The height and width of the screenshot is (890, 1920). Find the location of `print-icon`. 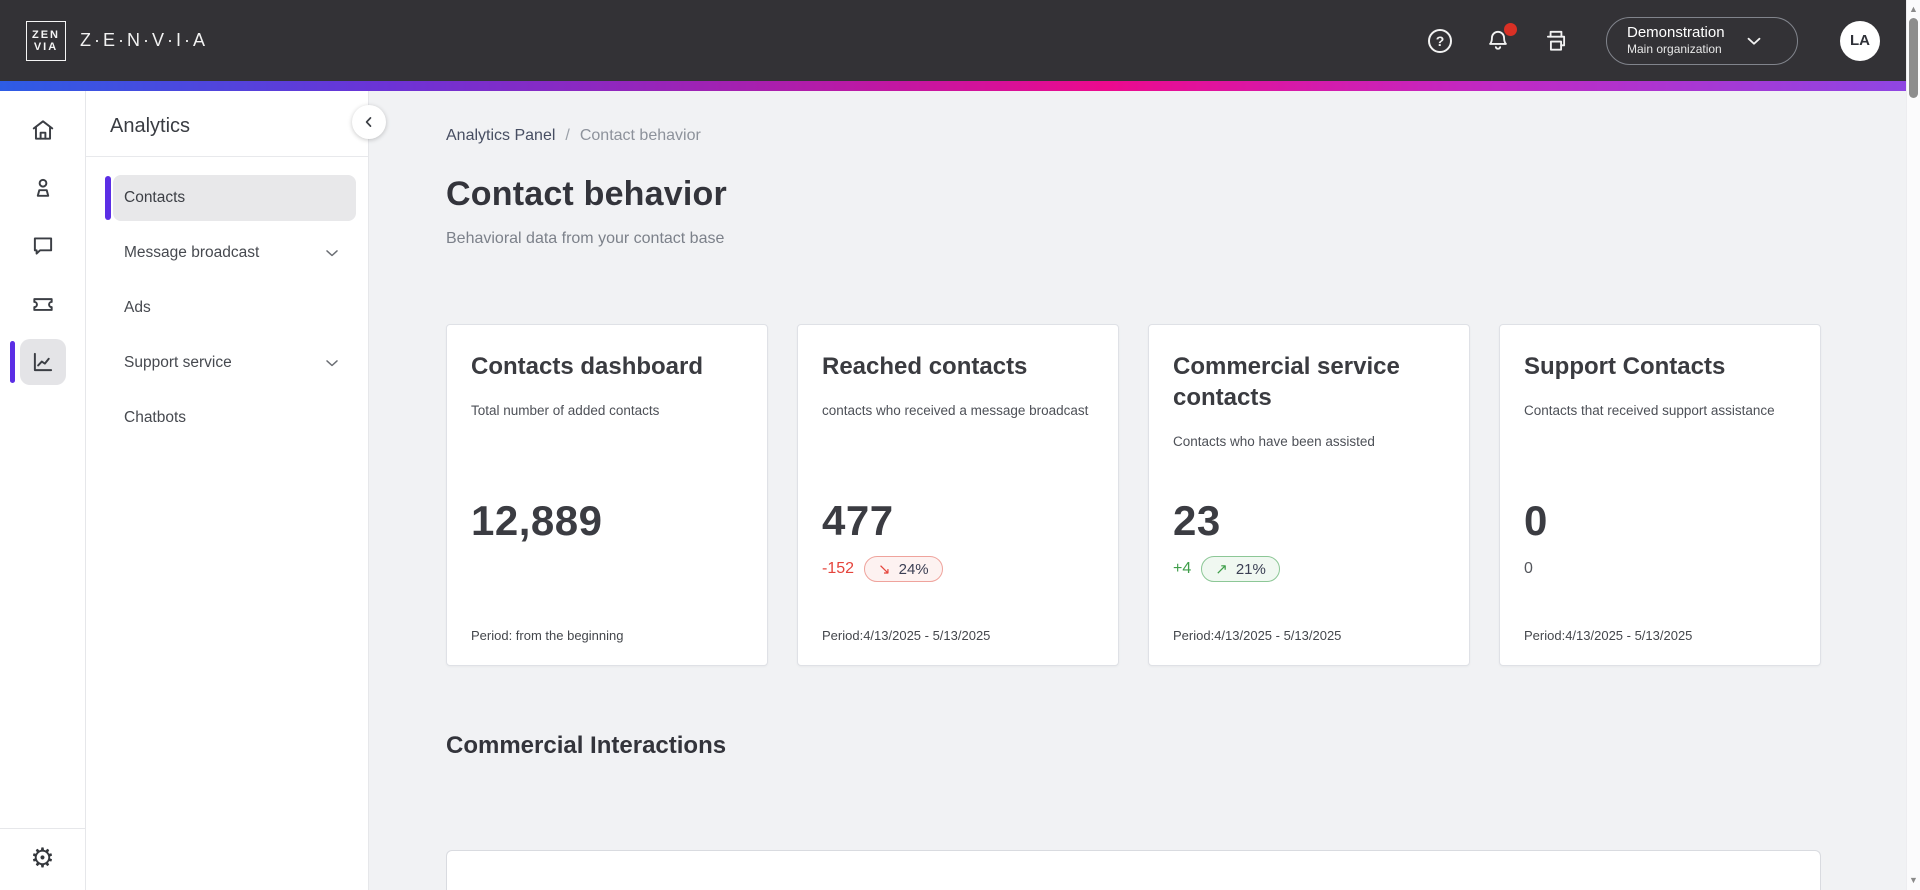

print-icon is located at coordinates (1556, 41).